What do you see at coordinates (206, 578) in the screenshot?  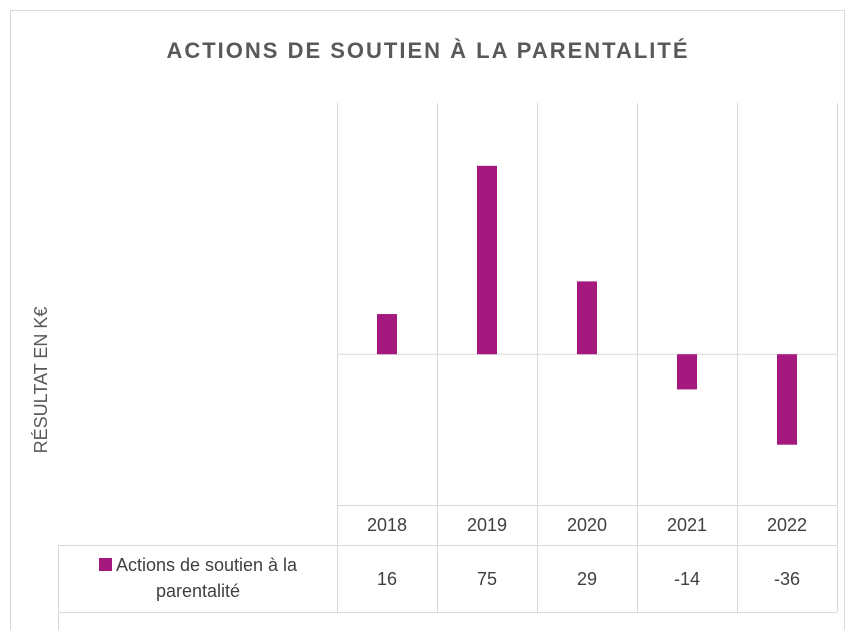 I see `legend-label: Actions de soutien à la parentalité` at bounding box center [206, 578].